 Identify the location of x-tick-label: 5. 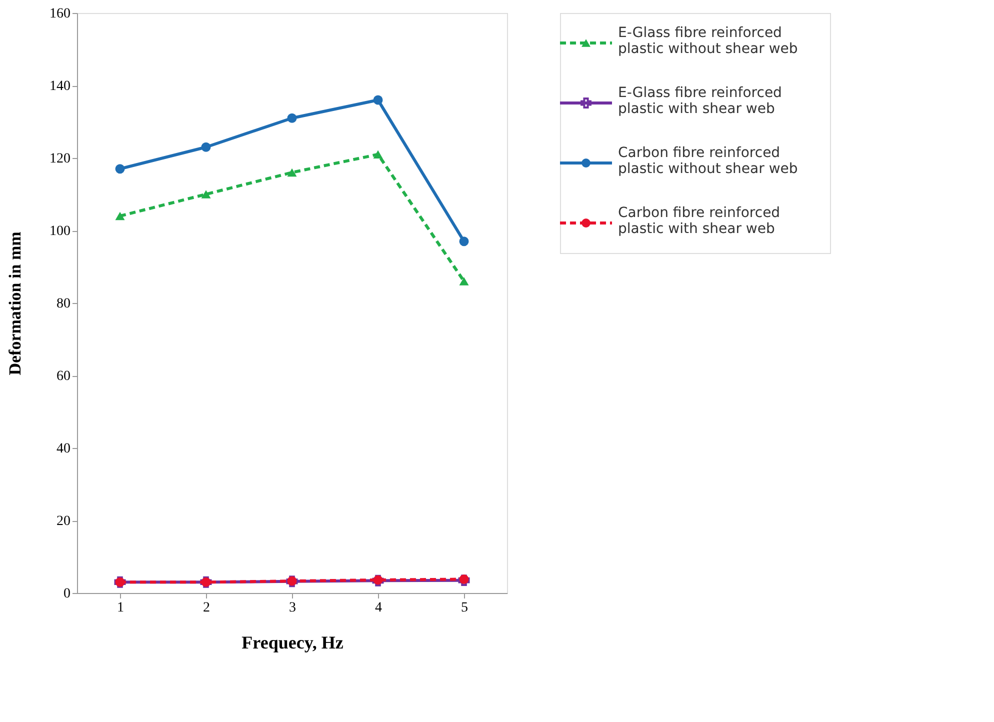
(464, 608).